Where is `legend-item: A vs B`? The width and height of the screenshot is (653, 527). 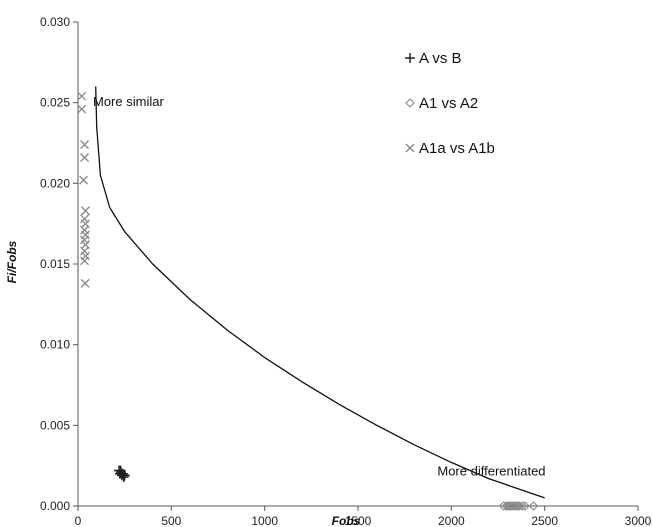 legend-item: A vs B is located at coordinates (433, 58).